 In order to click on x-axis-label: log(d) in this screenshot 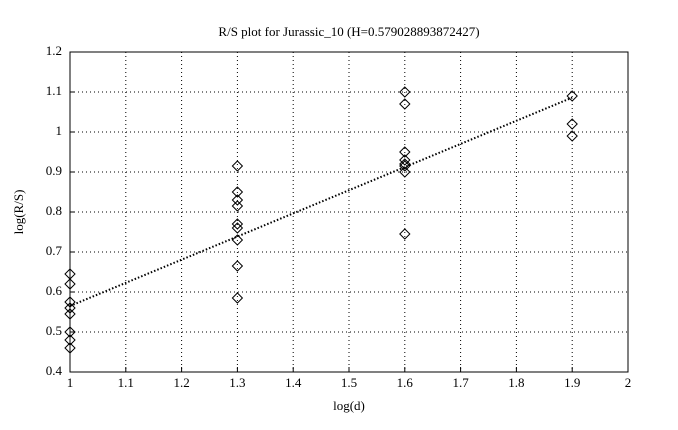, I will do `click(349, 405)`.